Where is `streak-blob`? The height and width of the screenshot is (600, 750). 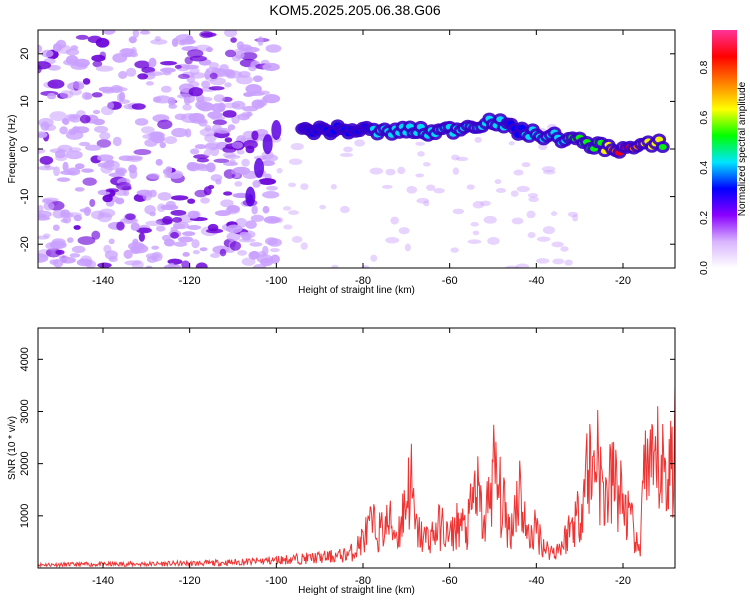
streak-blob is located at coordinates (250, 196).